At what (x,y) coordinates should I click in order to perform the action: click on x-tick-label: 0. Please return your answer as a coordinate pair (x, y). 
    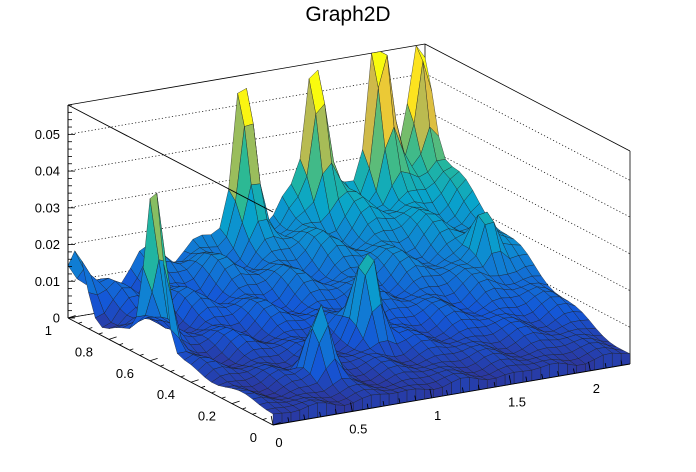
    Looking at the image, I should click on (278, 442).